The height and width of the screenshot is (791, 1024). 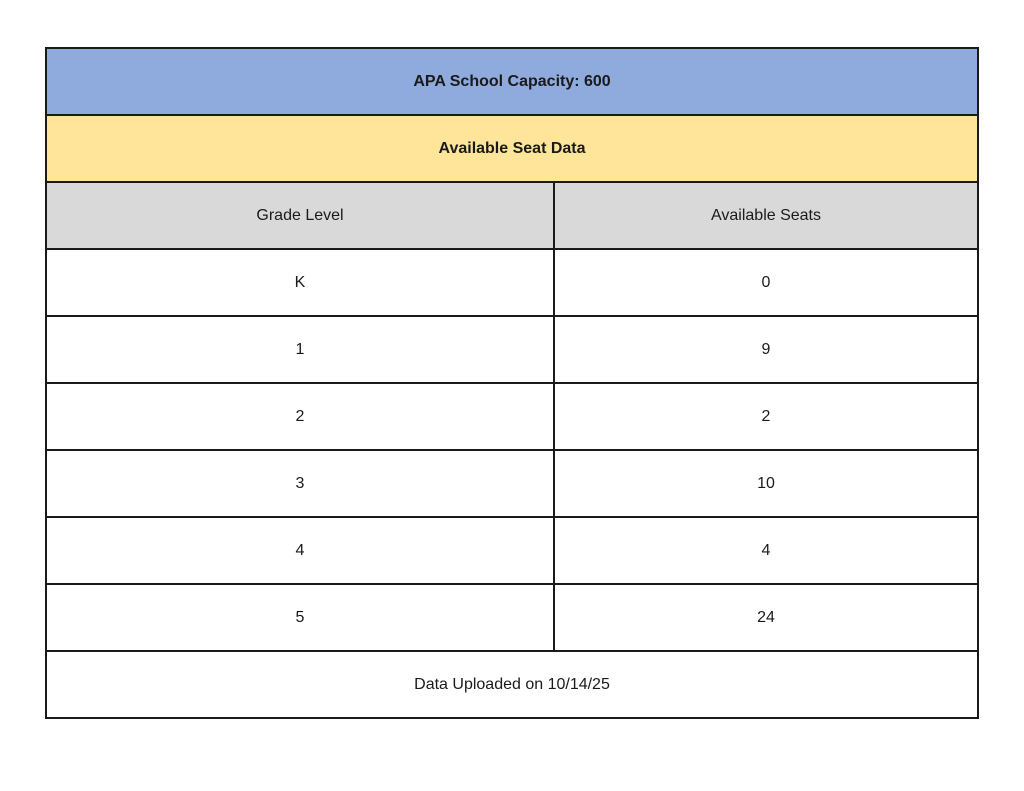 I want to click on grade-cell: 2, so click(x=300, y=416).